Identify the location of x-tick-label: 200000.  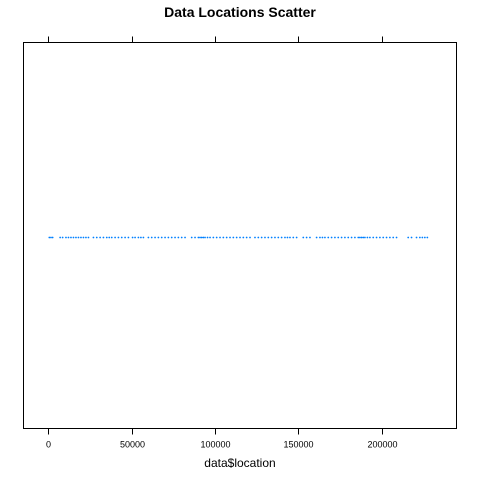
(382, 445).